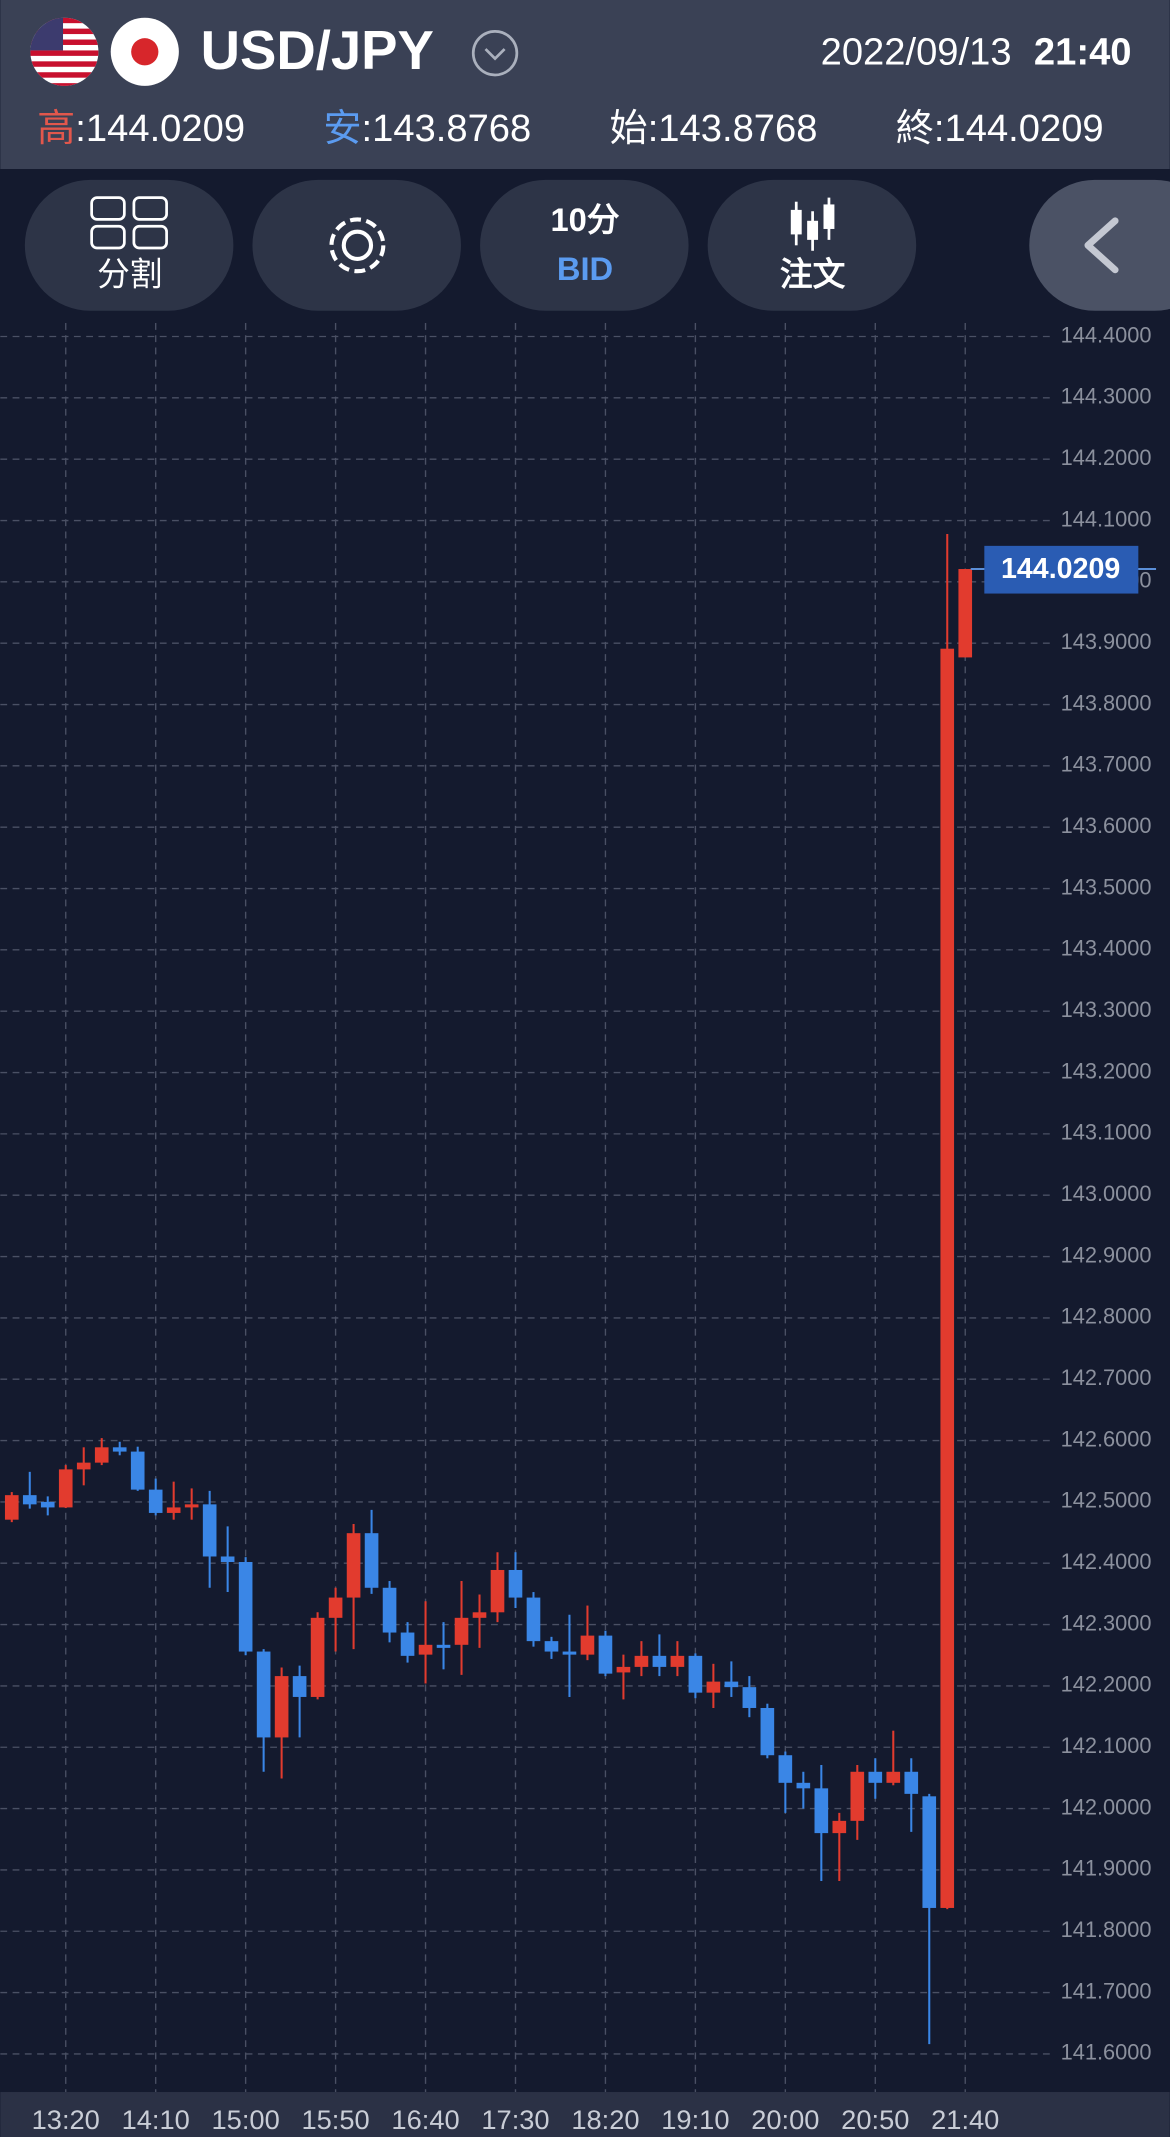 The width and height of the screenshot is (1170, 2137). Describe the element at coordinates (1106, 1009) in the screenshot. I see `y-tick-label: 143.3000` at that location.